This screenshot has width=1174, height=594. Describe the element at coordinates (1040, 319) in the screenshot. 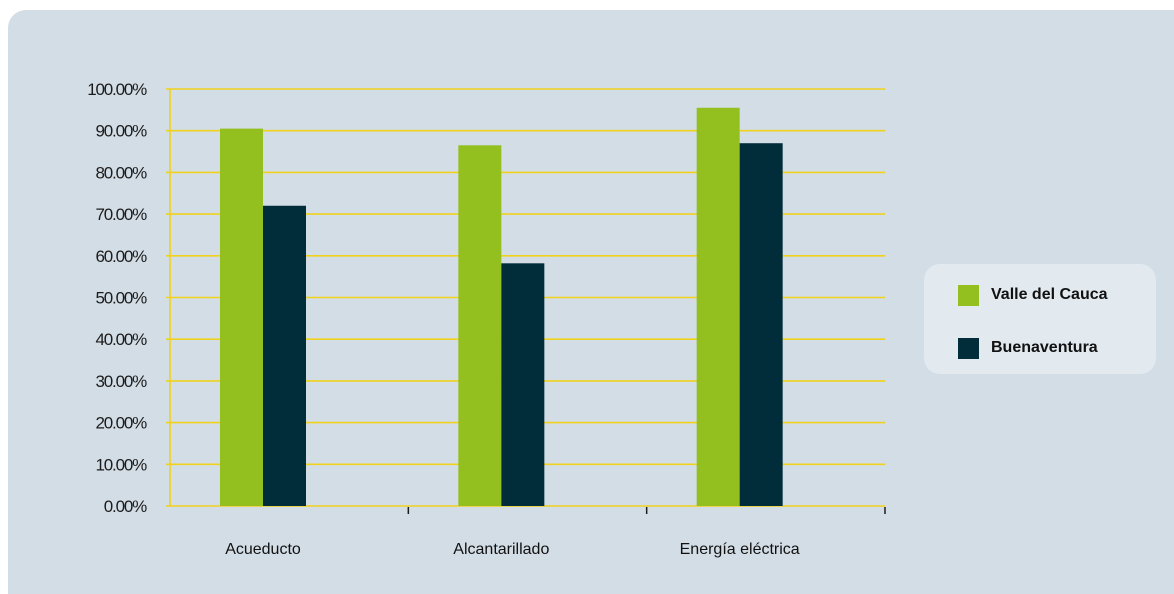

I see `chart-legend: Valle del Cauca Buenaventura` at that location.